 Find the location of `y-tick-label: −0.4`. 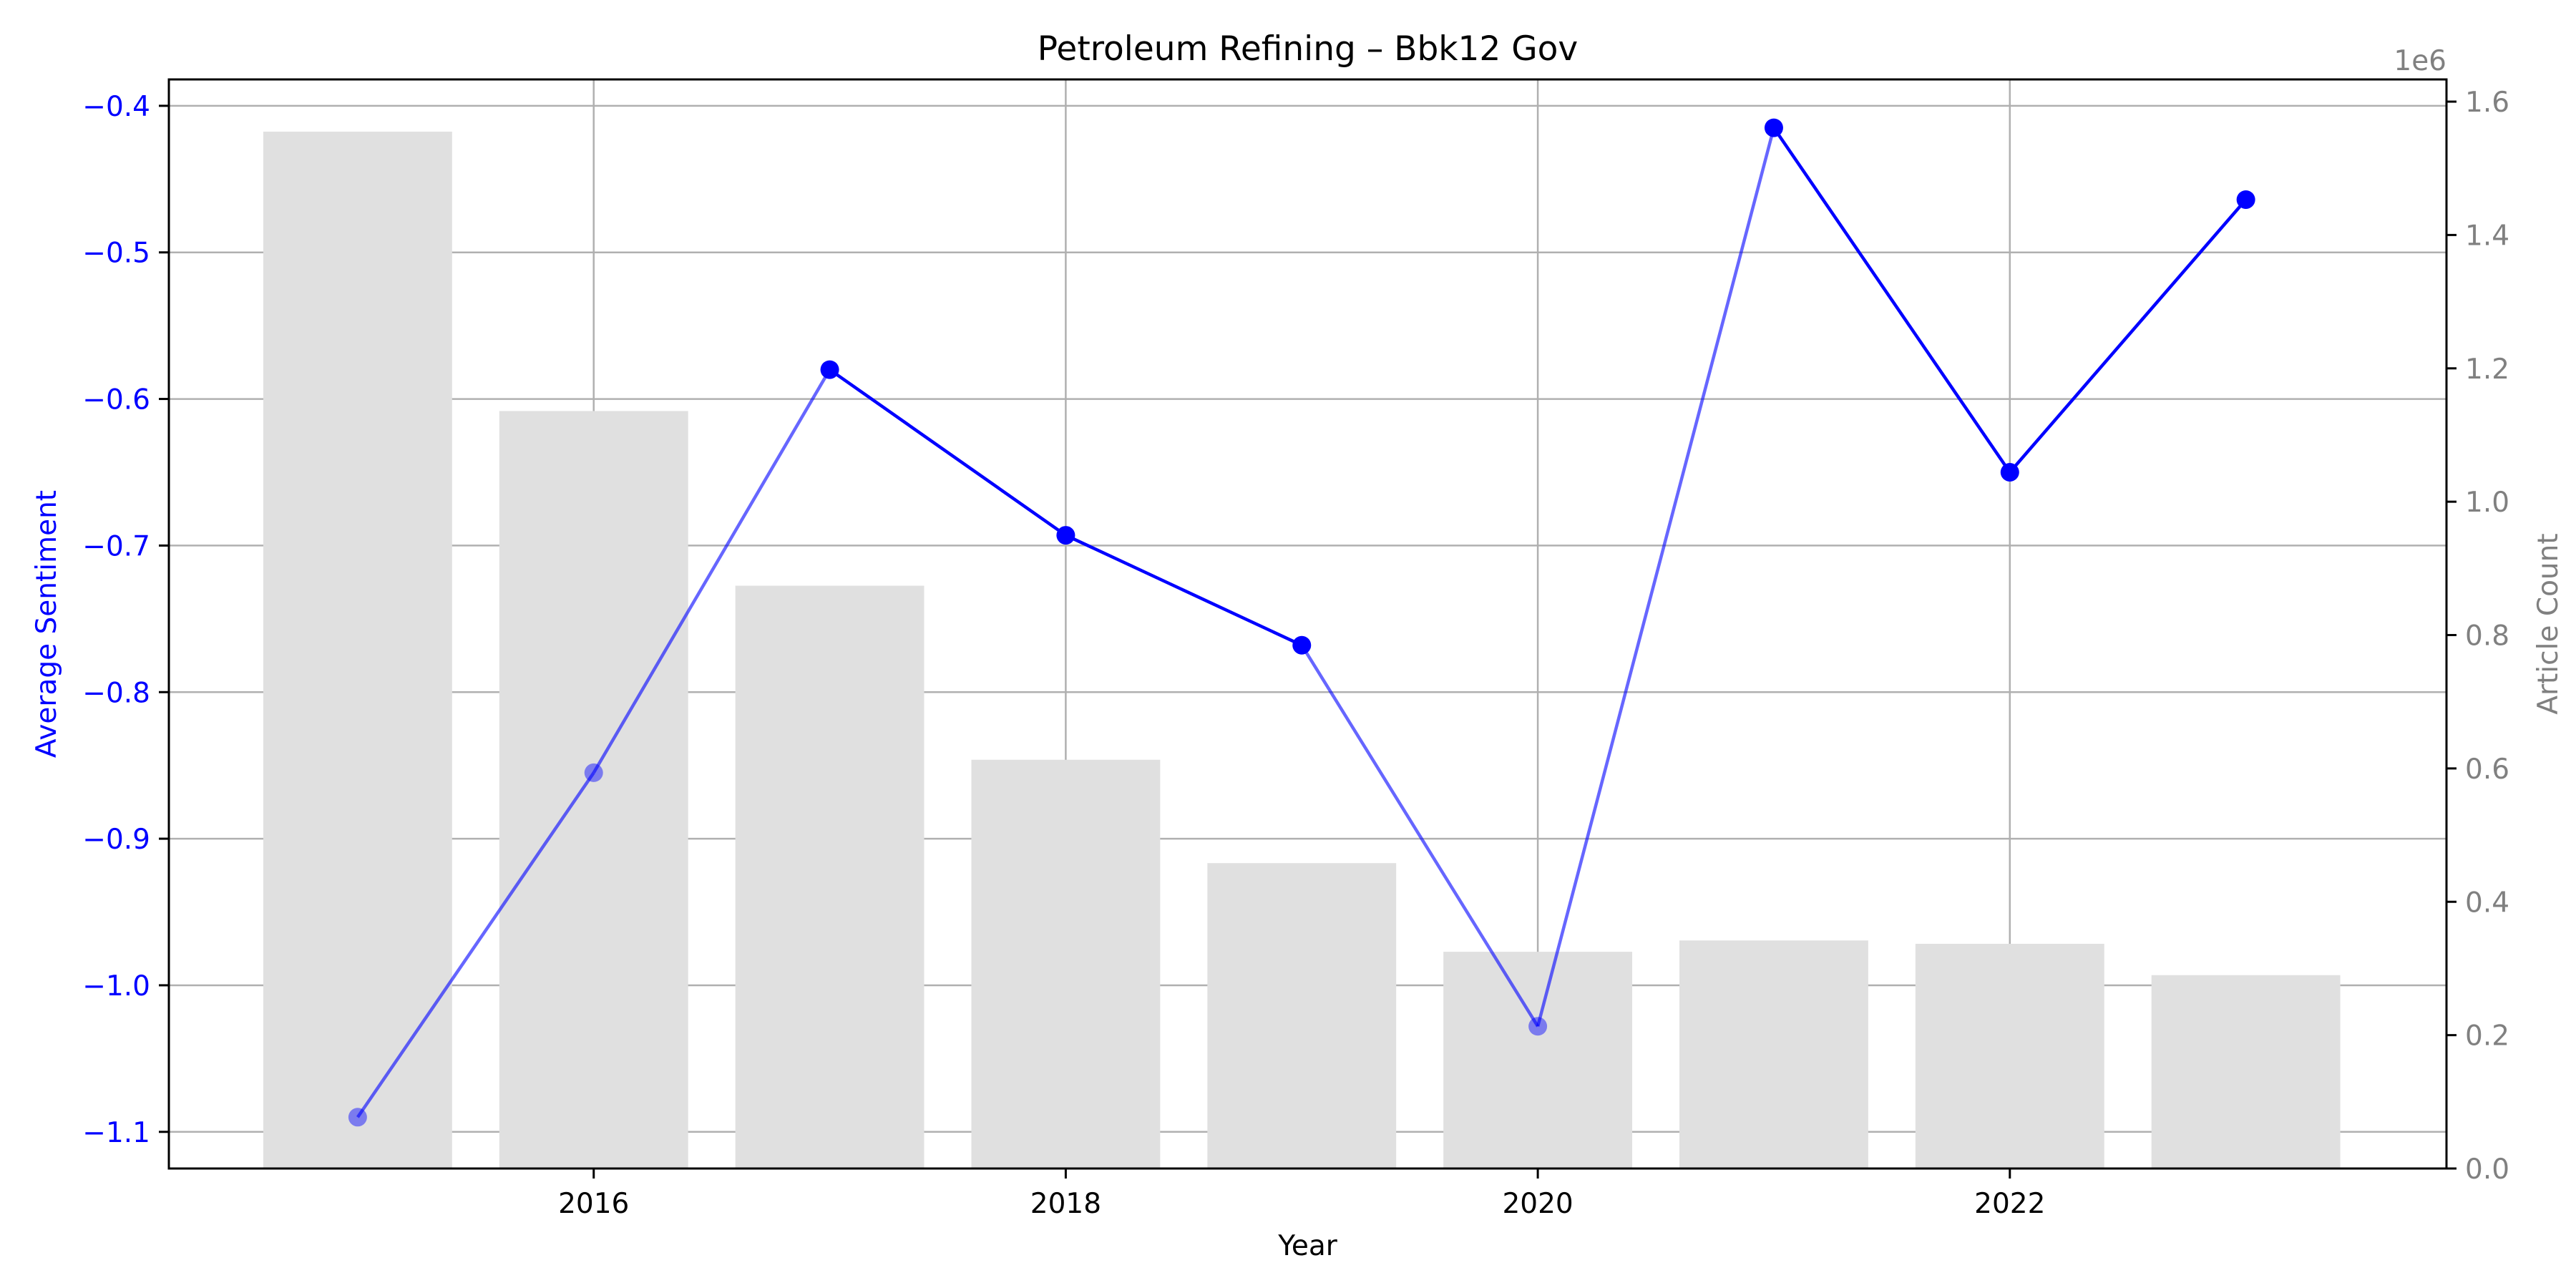

y-tick-label: −0.4 is located at coordinates (116, 107).